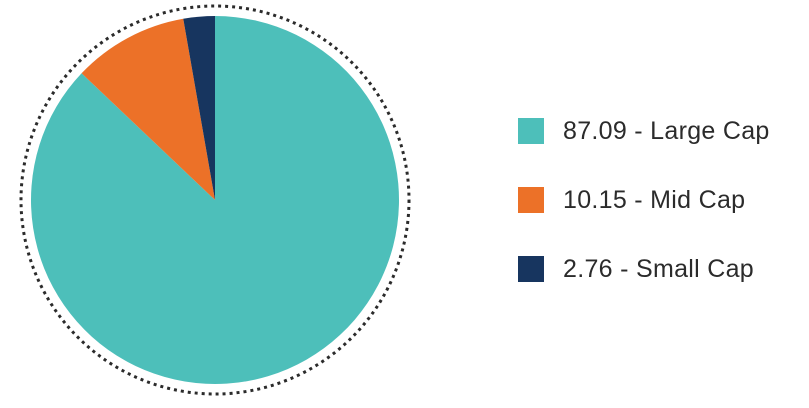  I want to click on legend-swatch-mid-cap, so click(531, 200).